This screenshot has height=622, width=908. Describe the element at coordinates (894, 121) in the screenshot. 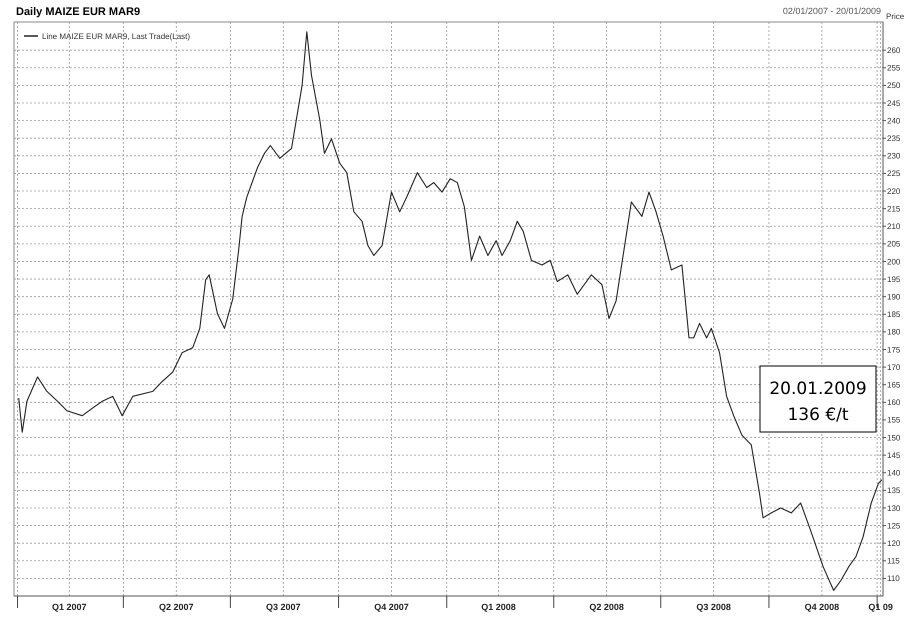

I see `y-tick-label: 240` at that location.